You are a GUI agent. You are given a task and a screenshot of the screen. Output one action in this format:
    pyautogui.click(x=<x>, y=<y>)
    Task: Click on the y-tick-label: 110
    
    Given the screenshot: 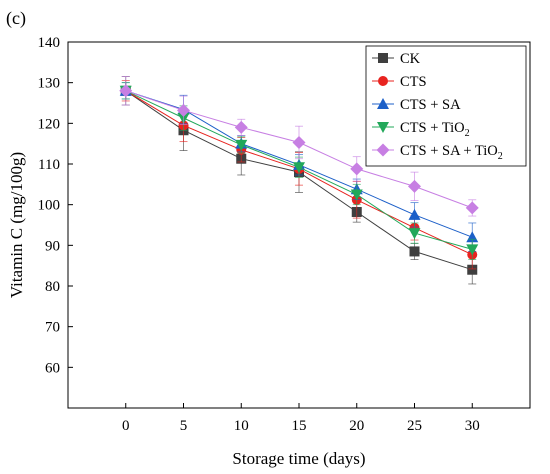 What is the action you would take?
    pyautogui.click(x=49, y=165)
    